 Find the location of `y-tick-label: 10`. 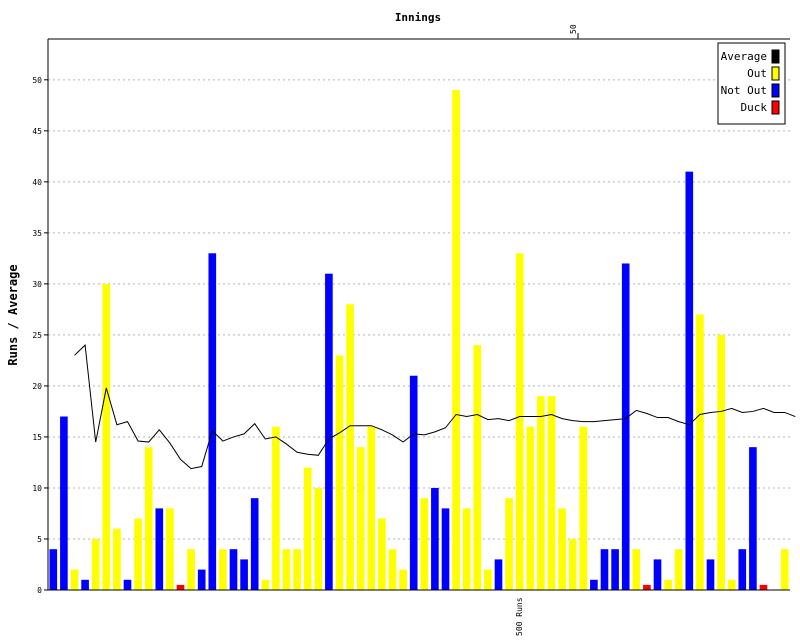

y-tick-label: 10 is located at coordinates (37, 488).